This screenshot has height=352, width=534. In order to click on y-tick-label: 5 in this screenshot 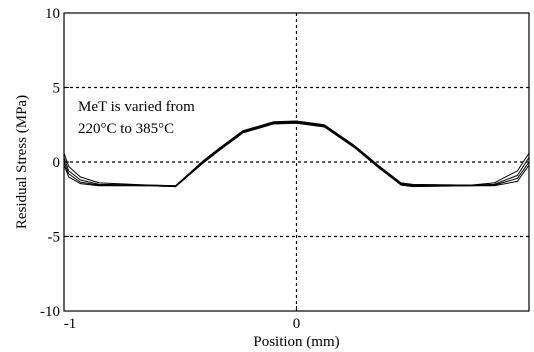, I will do `click(57, 89)`.